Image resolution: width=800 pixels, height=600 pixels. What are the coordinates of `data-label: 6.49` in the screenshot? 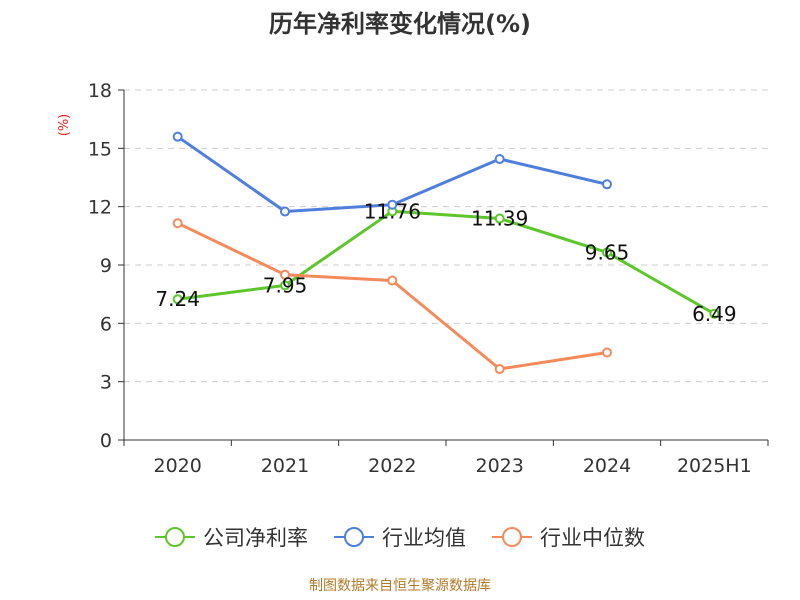 It's located at (714, 314).